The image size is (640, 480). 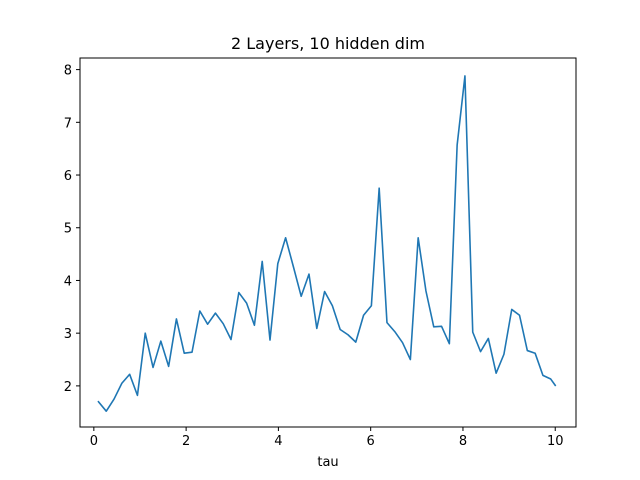 I want to click on x-tick-label: 4, so click(x=278, y=441).